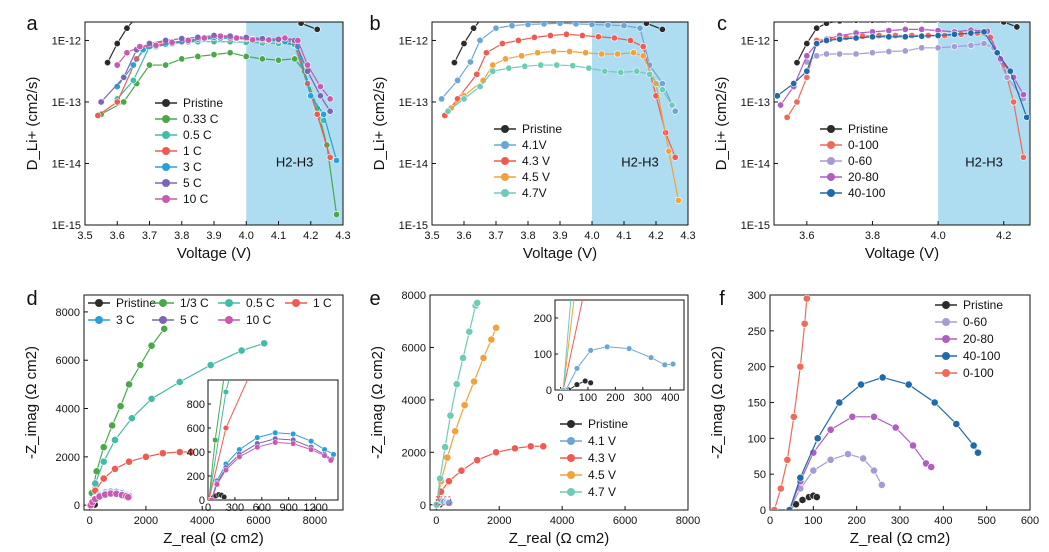 Image resolution: width=1049 pixels, height=552 pixels. What do you see at coordinates (196, 405) in the screenshot?
I see `inset-y-tick-label: 800` at bounding box center [196, 405].